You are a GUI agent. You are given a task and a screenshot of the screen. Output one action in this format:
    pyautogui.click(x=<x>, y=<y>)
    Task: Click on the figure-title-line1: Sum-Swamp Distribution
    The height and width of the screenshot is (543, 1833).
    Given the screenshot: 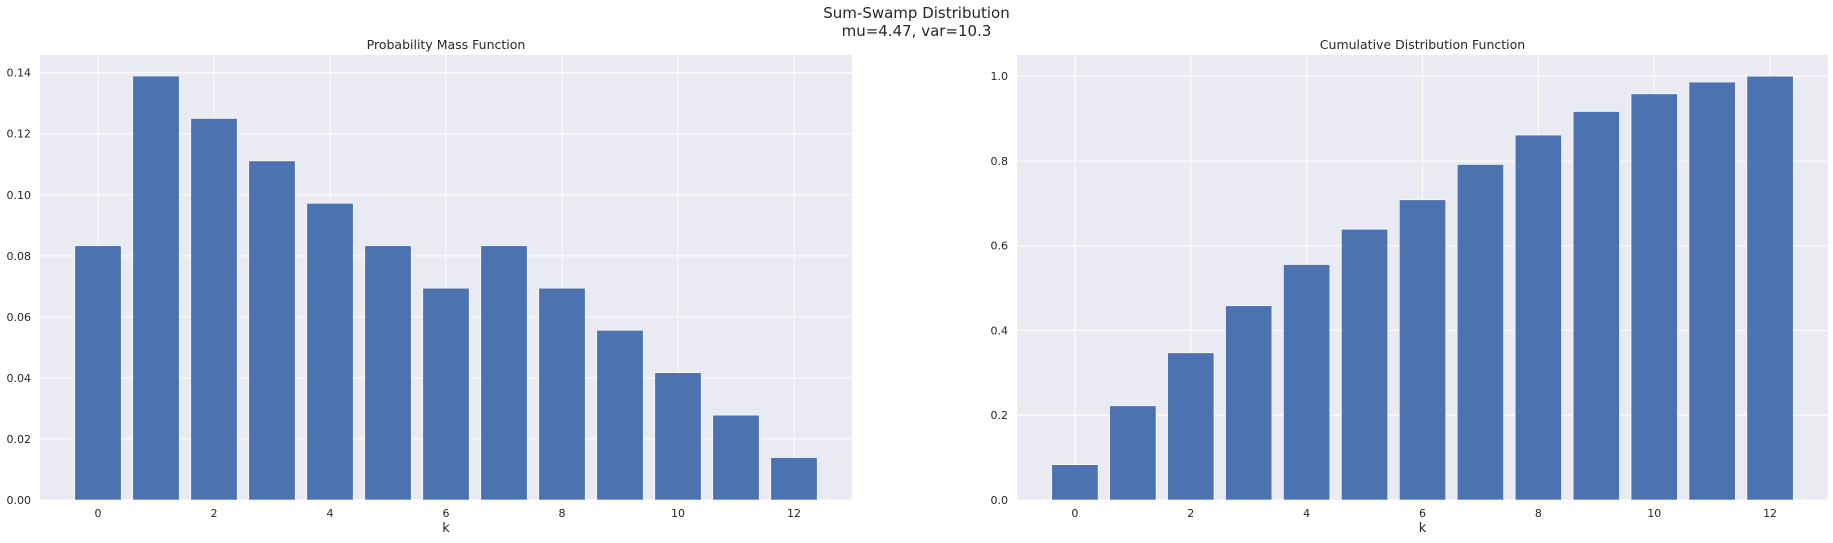 What is the action you would take?
    pyautogui.click(x=916, y=13)
    